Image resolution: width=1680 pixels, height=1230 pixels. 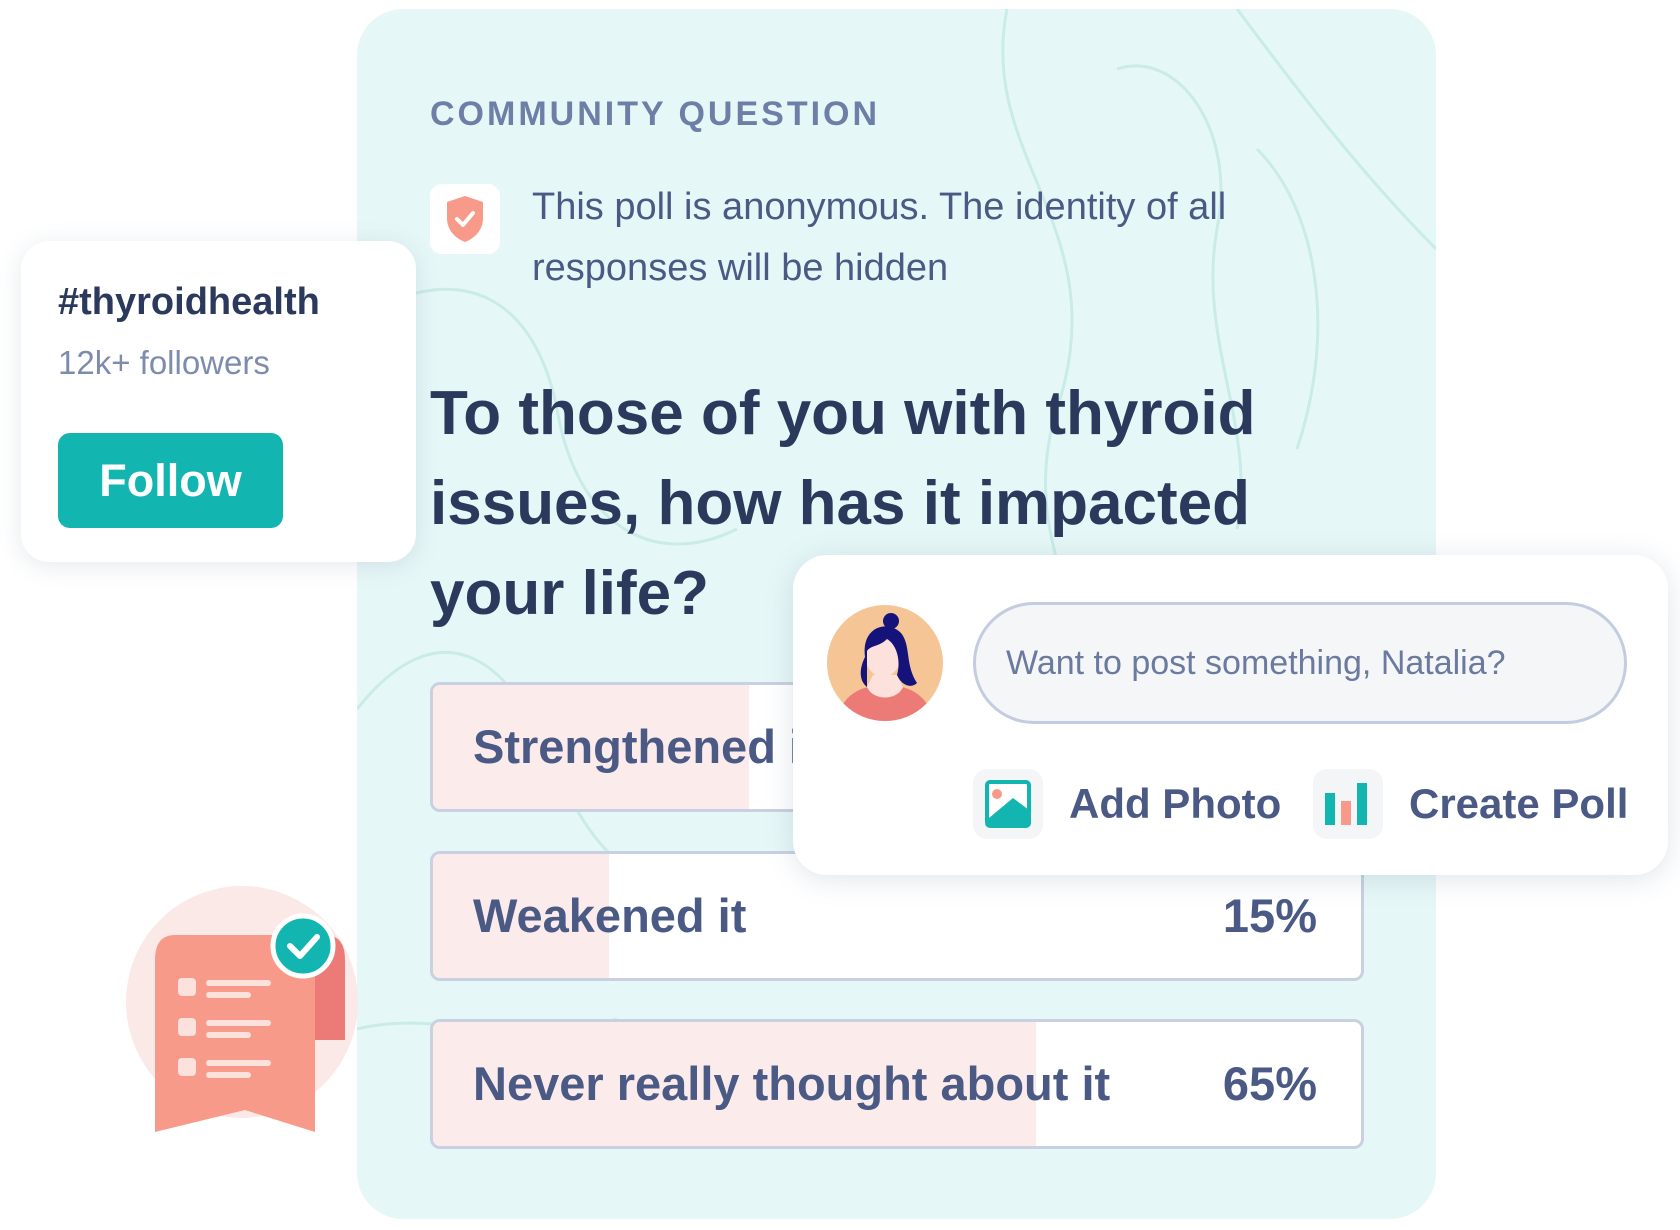 I want to click on option-percent: 65%, so click(x=1269, y=1083).